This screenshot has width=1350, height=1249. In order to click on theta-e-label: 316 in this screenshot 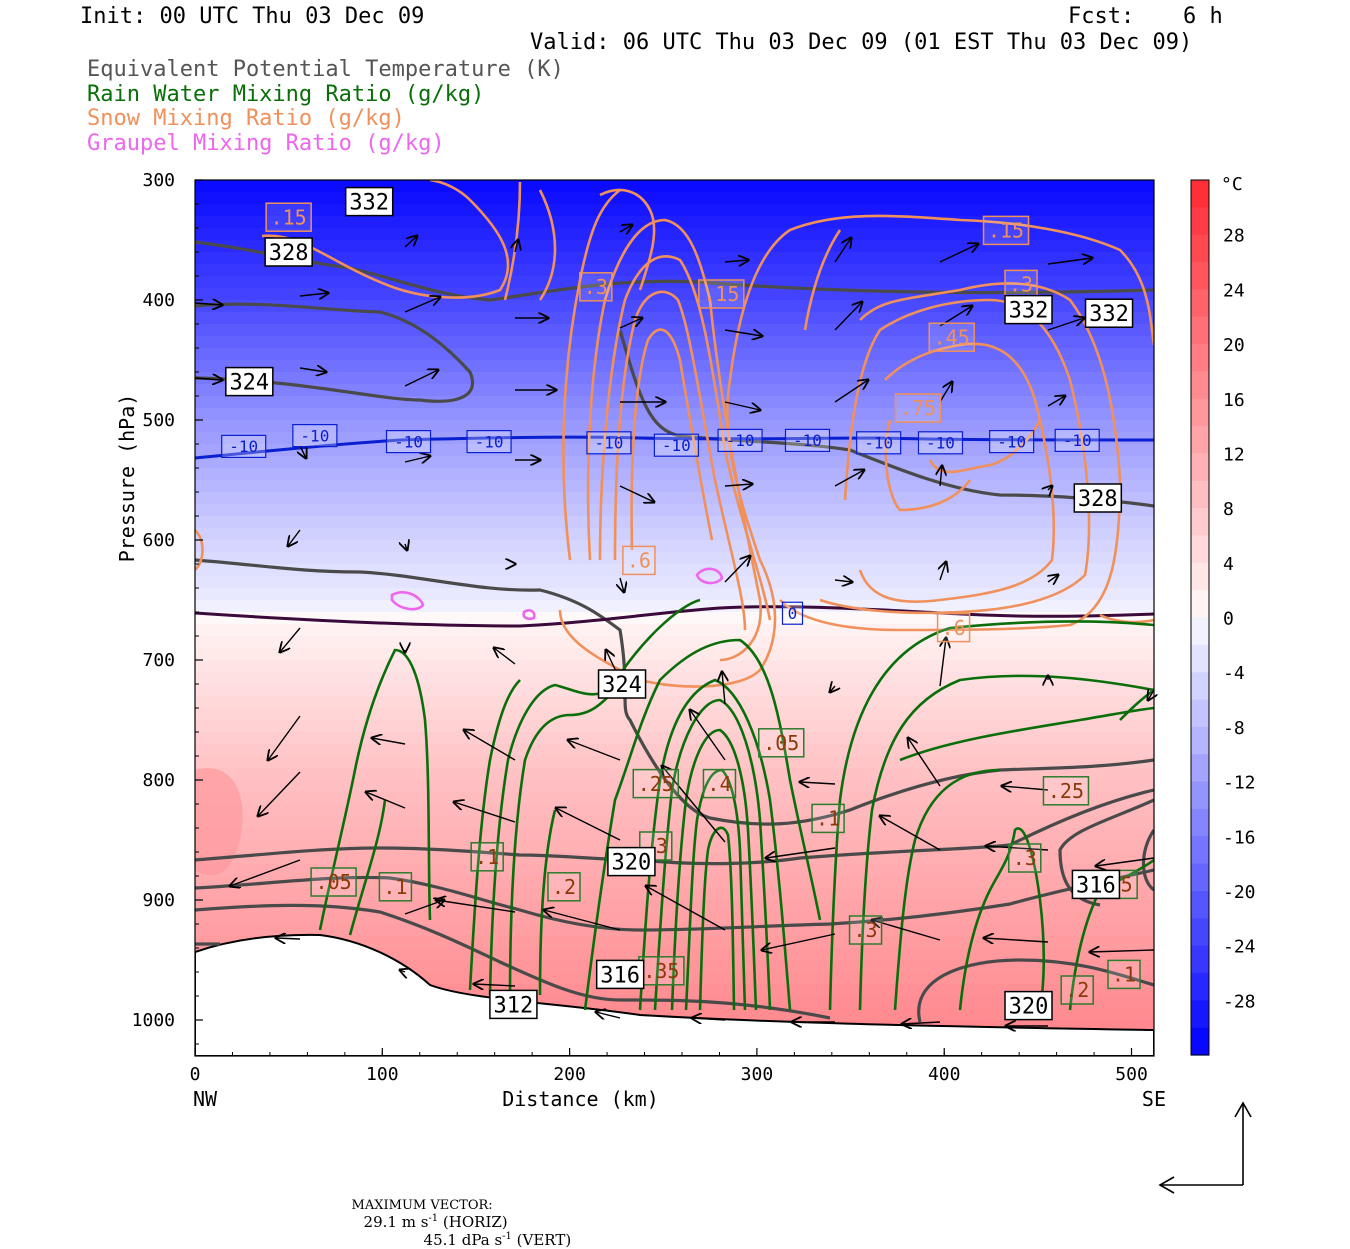, I will do `click(1096, 884)`.